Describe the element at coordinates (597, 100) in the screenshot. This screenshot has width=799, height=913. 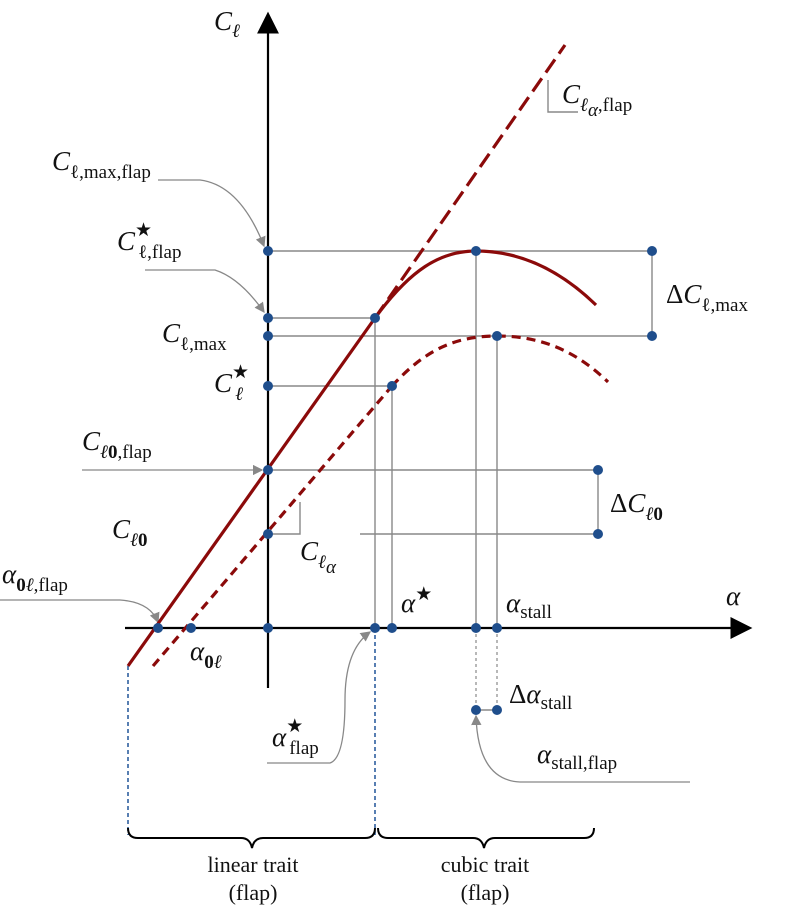
I see `label-cl-alpha-flap: Cℓα,flap` at that location.